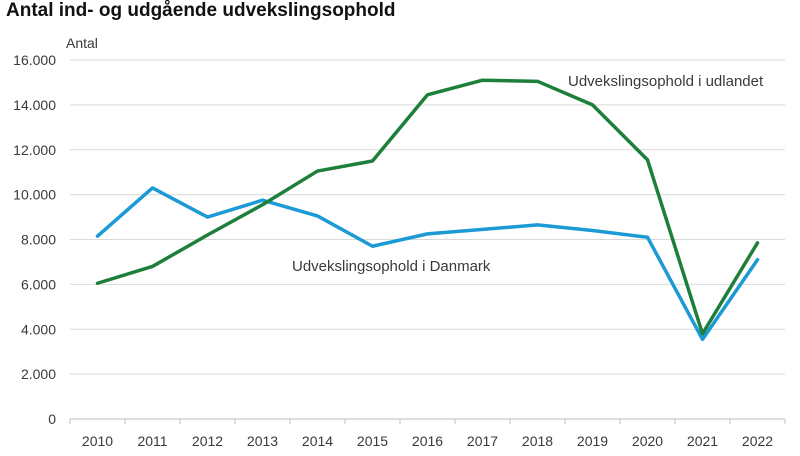  I want to click on y-tick-label: 14.000, so click(34, 105).